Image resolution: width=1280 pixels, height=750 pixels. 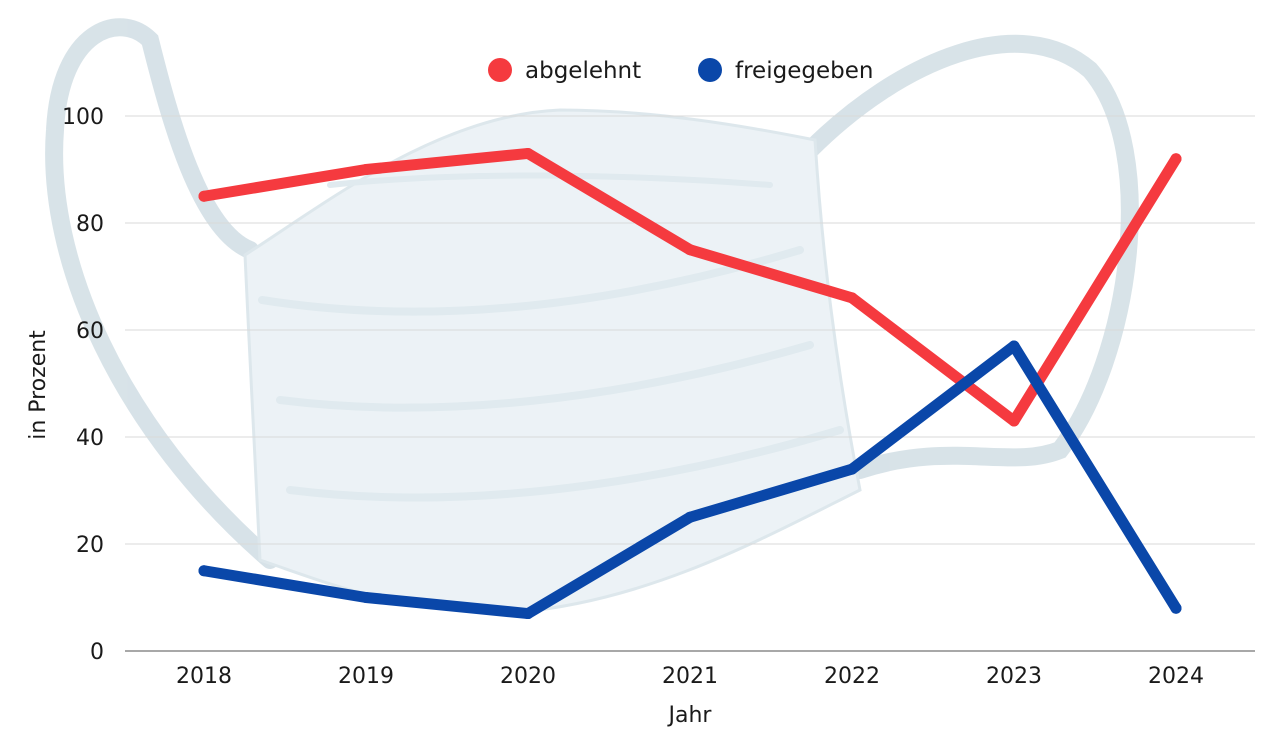 What do you see at coordinates (83, 385) in the screenshot?
I see `y-tick-labels: 0 20 40 60 80 100` at bounding box center [83, 385].